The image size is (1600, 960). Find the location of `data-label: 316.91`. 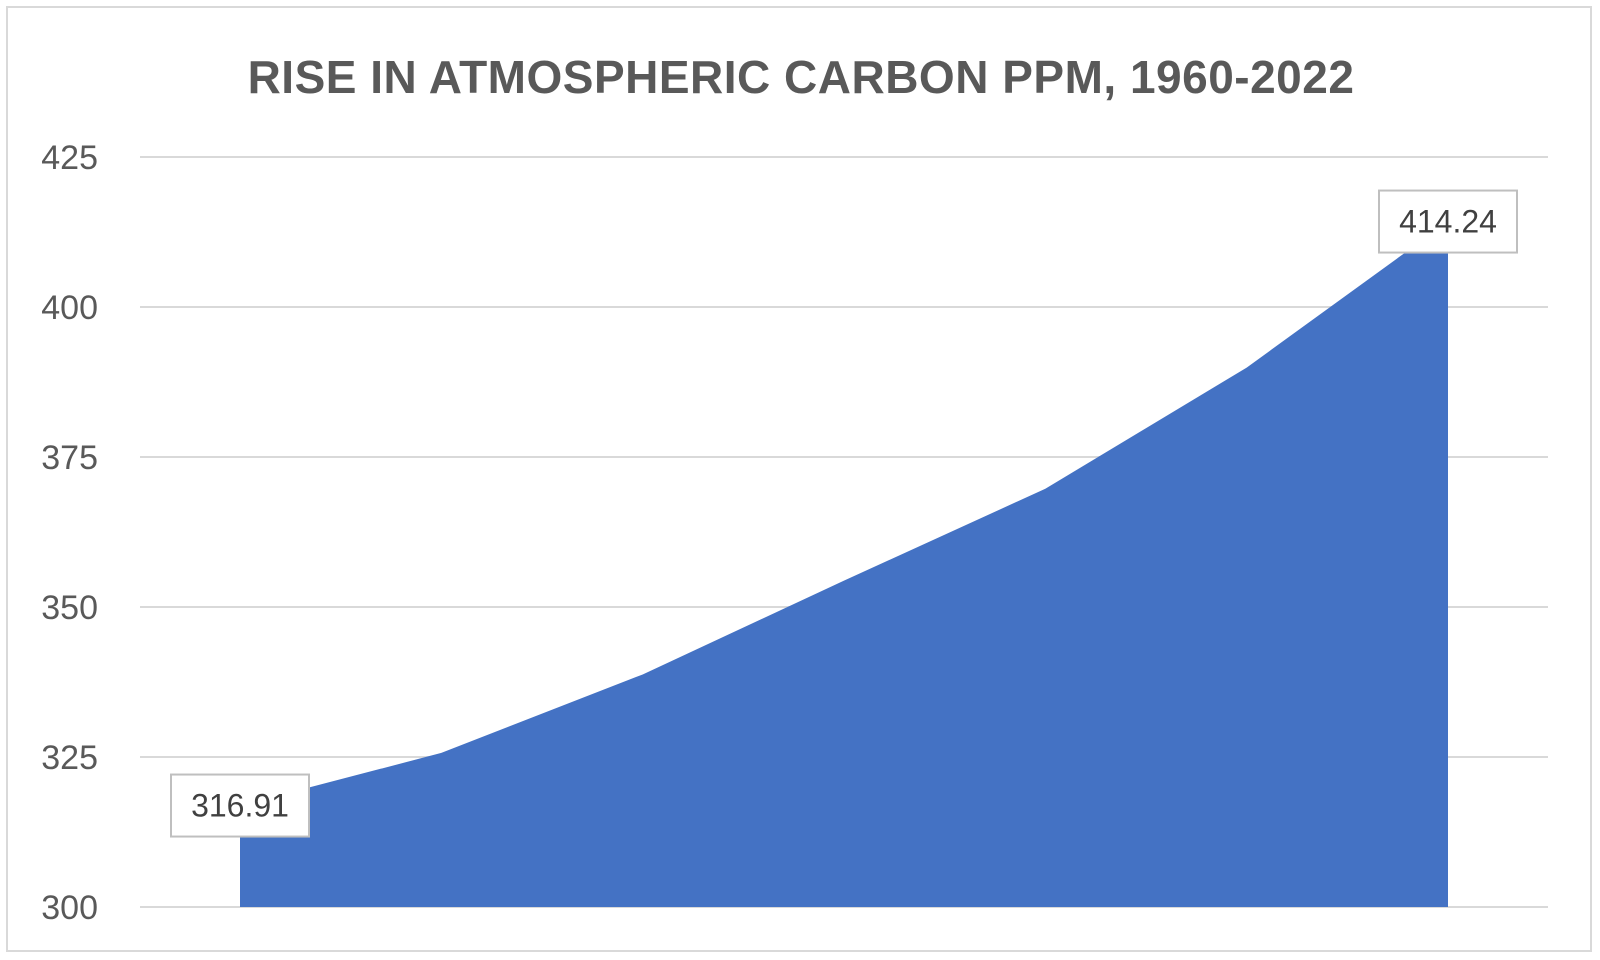

data-label: 316.91 is located at coordinates (240, 805).